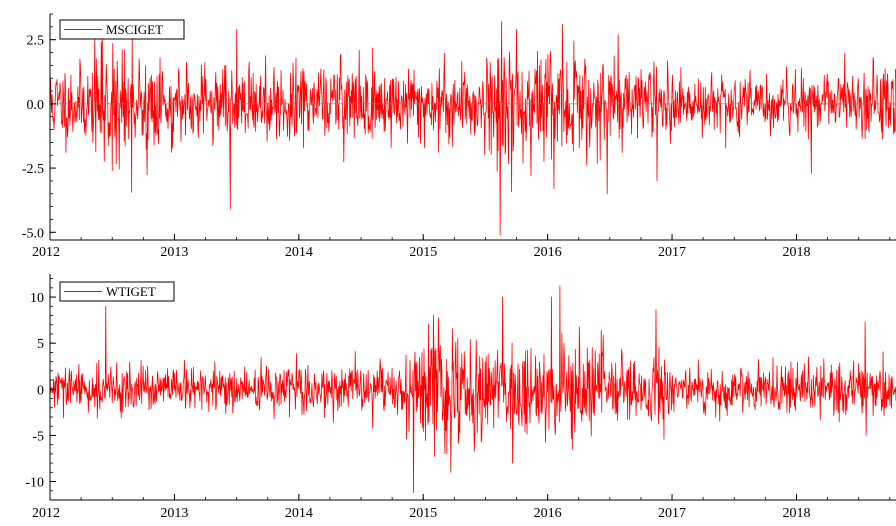  What do you see at coordinates (34, 483) in the screenshot?
I see `y-tick-label: -10` at bounding box center [34, 483].